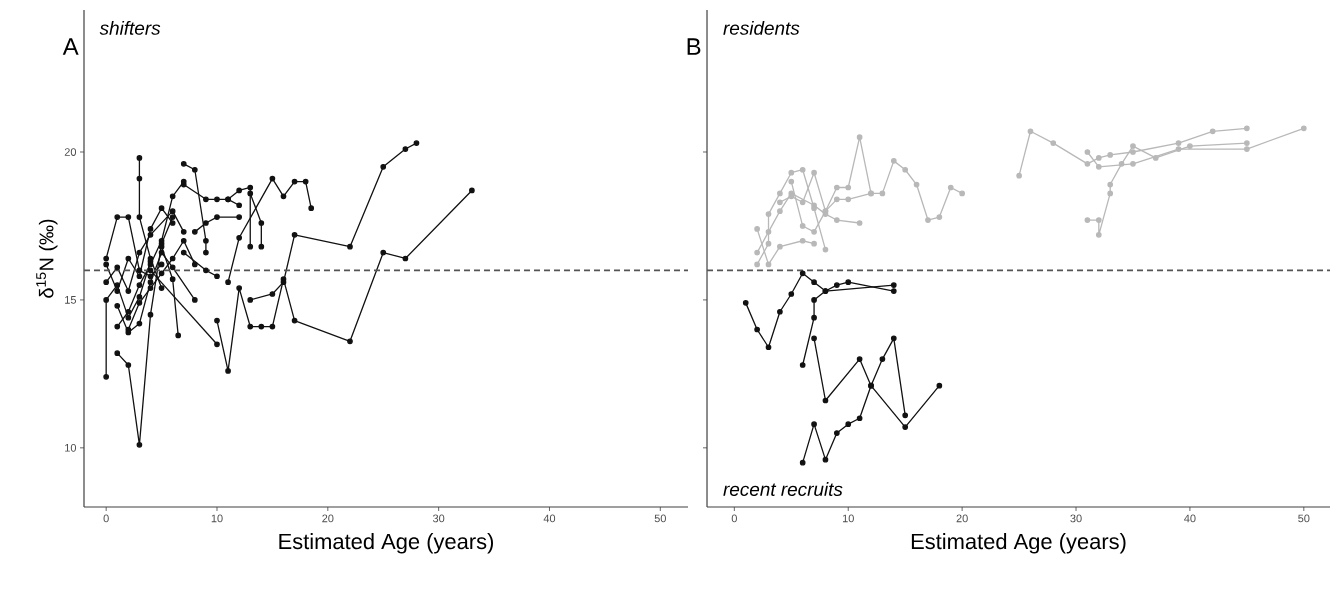 This screenshot has height=599, width=1343. What do you see at coordinates (694, 46) in the screenshot?
I see `text: B` at bounding box center [694, 46].